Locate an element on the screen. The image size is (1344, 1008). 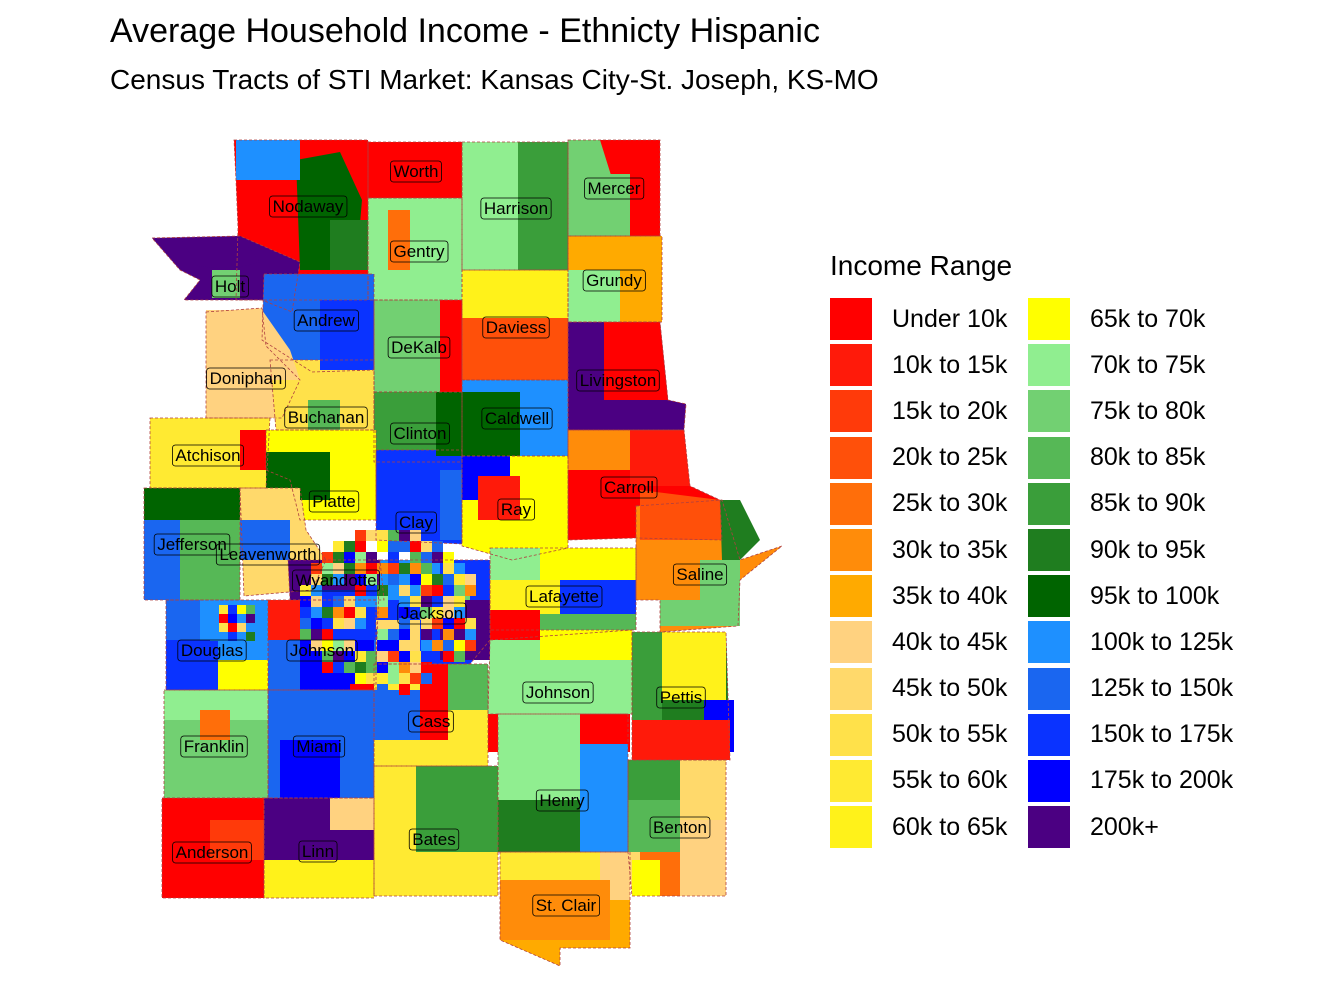
county-label-text: Doniphan is located at coordinates (246, 378).